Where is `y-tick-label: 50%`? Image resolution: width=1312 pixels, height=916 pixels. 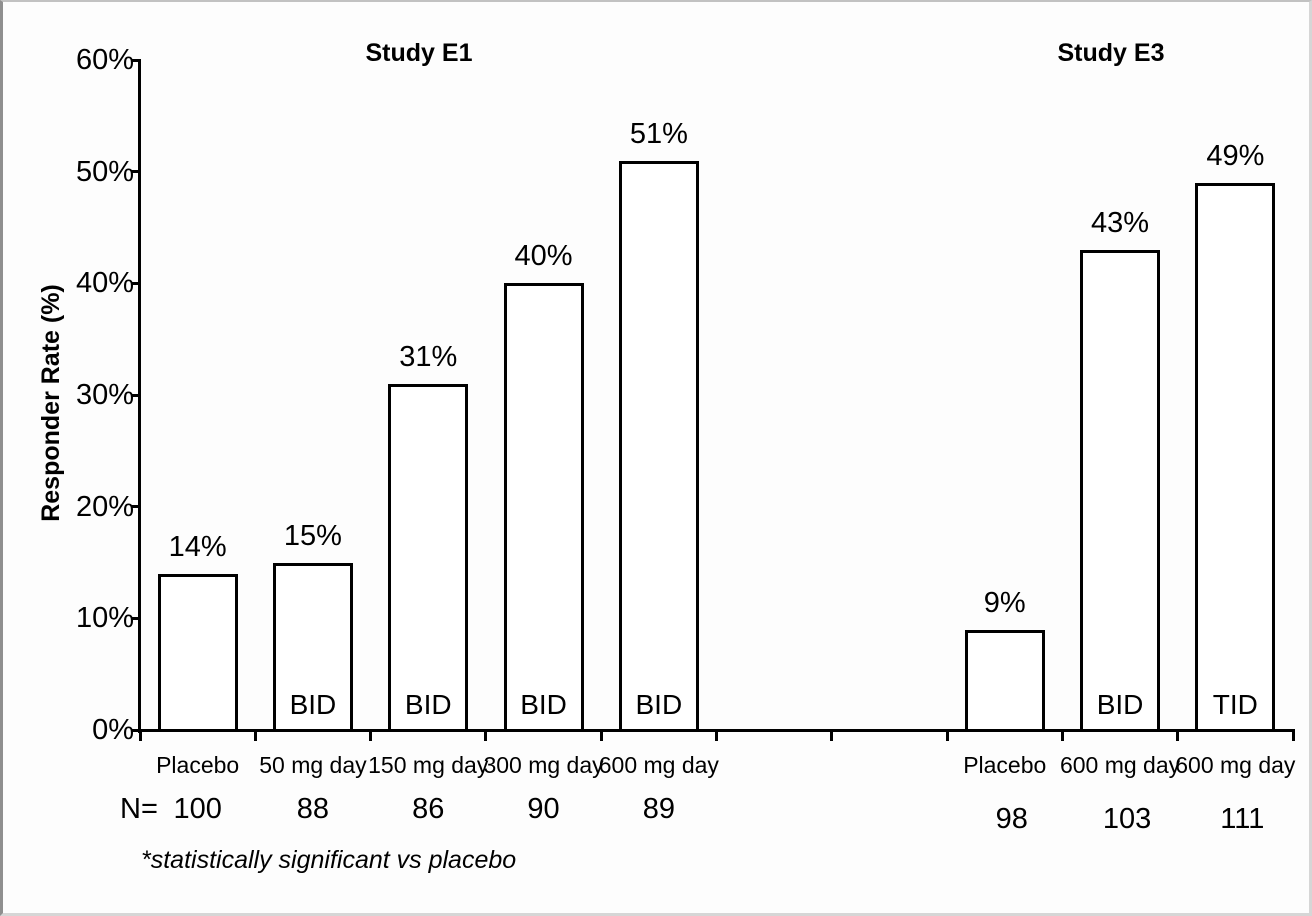
y-tick-label: 50% is located at coordinates (104, 171).